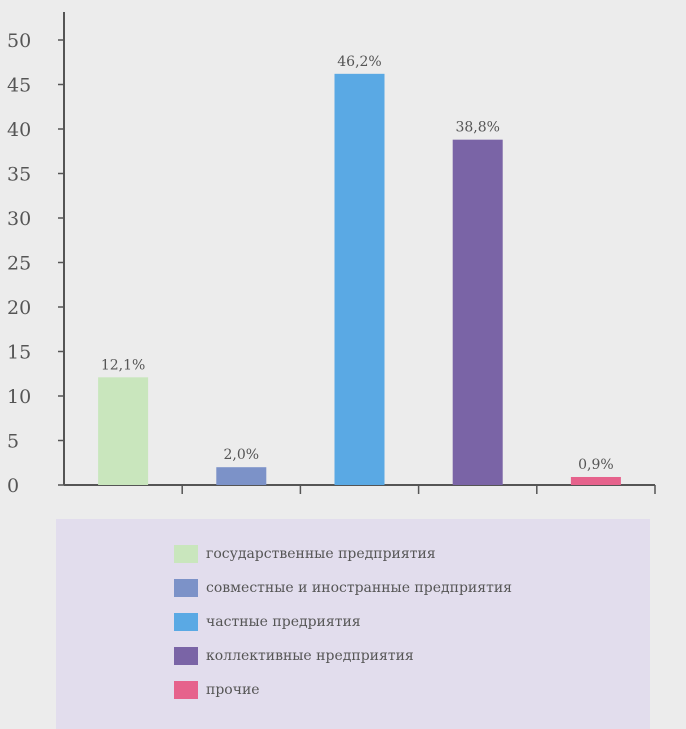 Image resolution: width=686 pixels, height=729 pixels. I want to click on y-tick-label: 15, so click(19, 353).